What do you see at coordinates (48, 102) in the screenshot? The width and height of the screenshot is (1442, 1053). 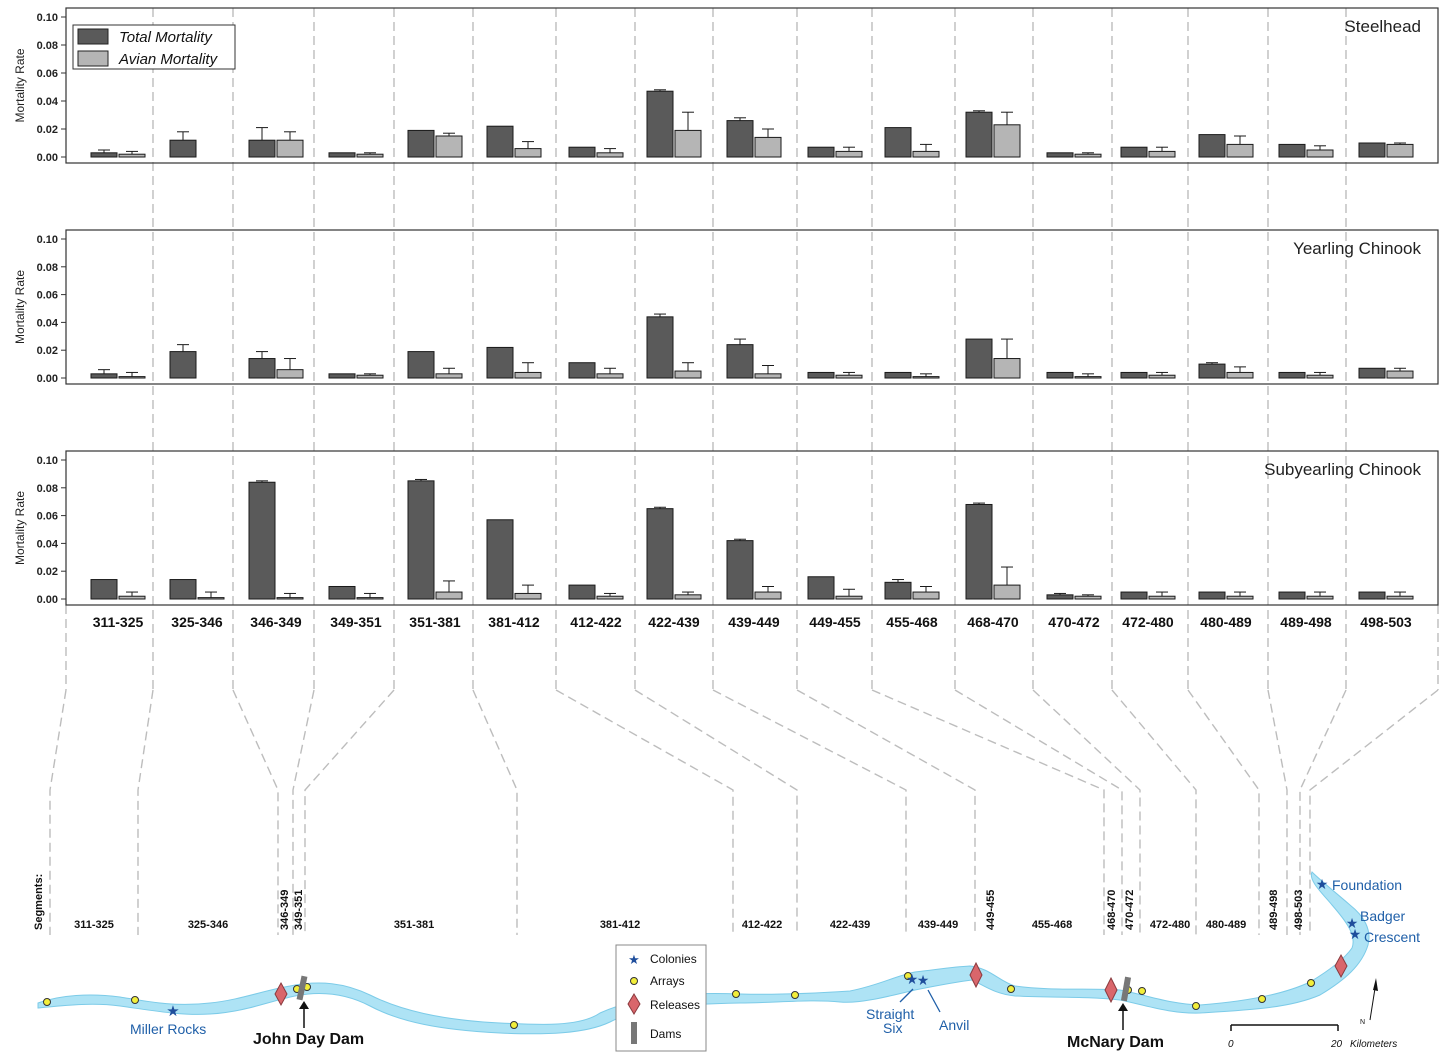 I see `y-tick-label: 0.04` at bounding box center [48, 102].